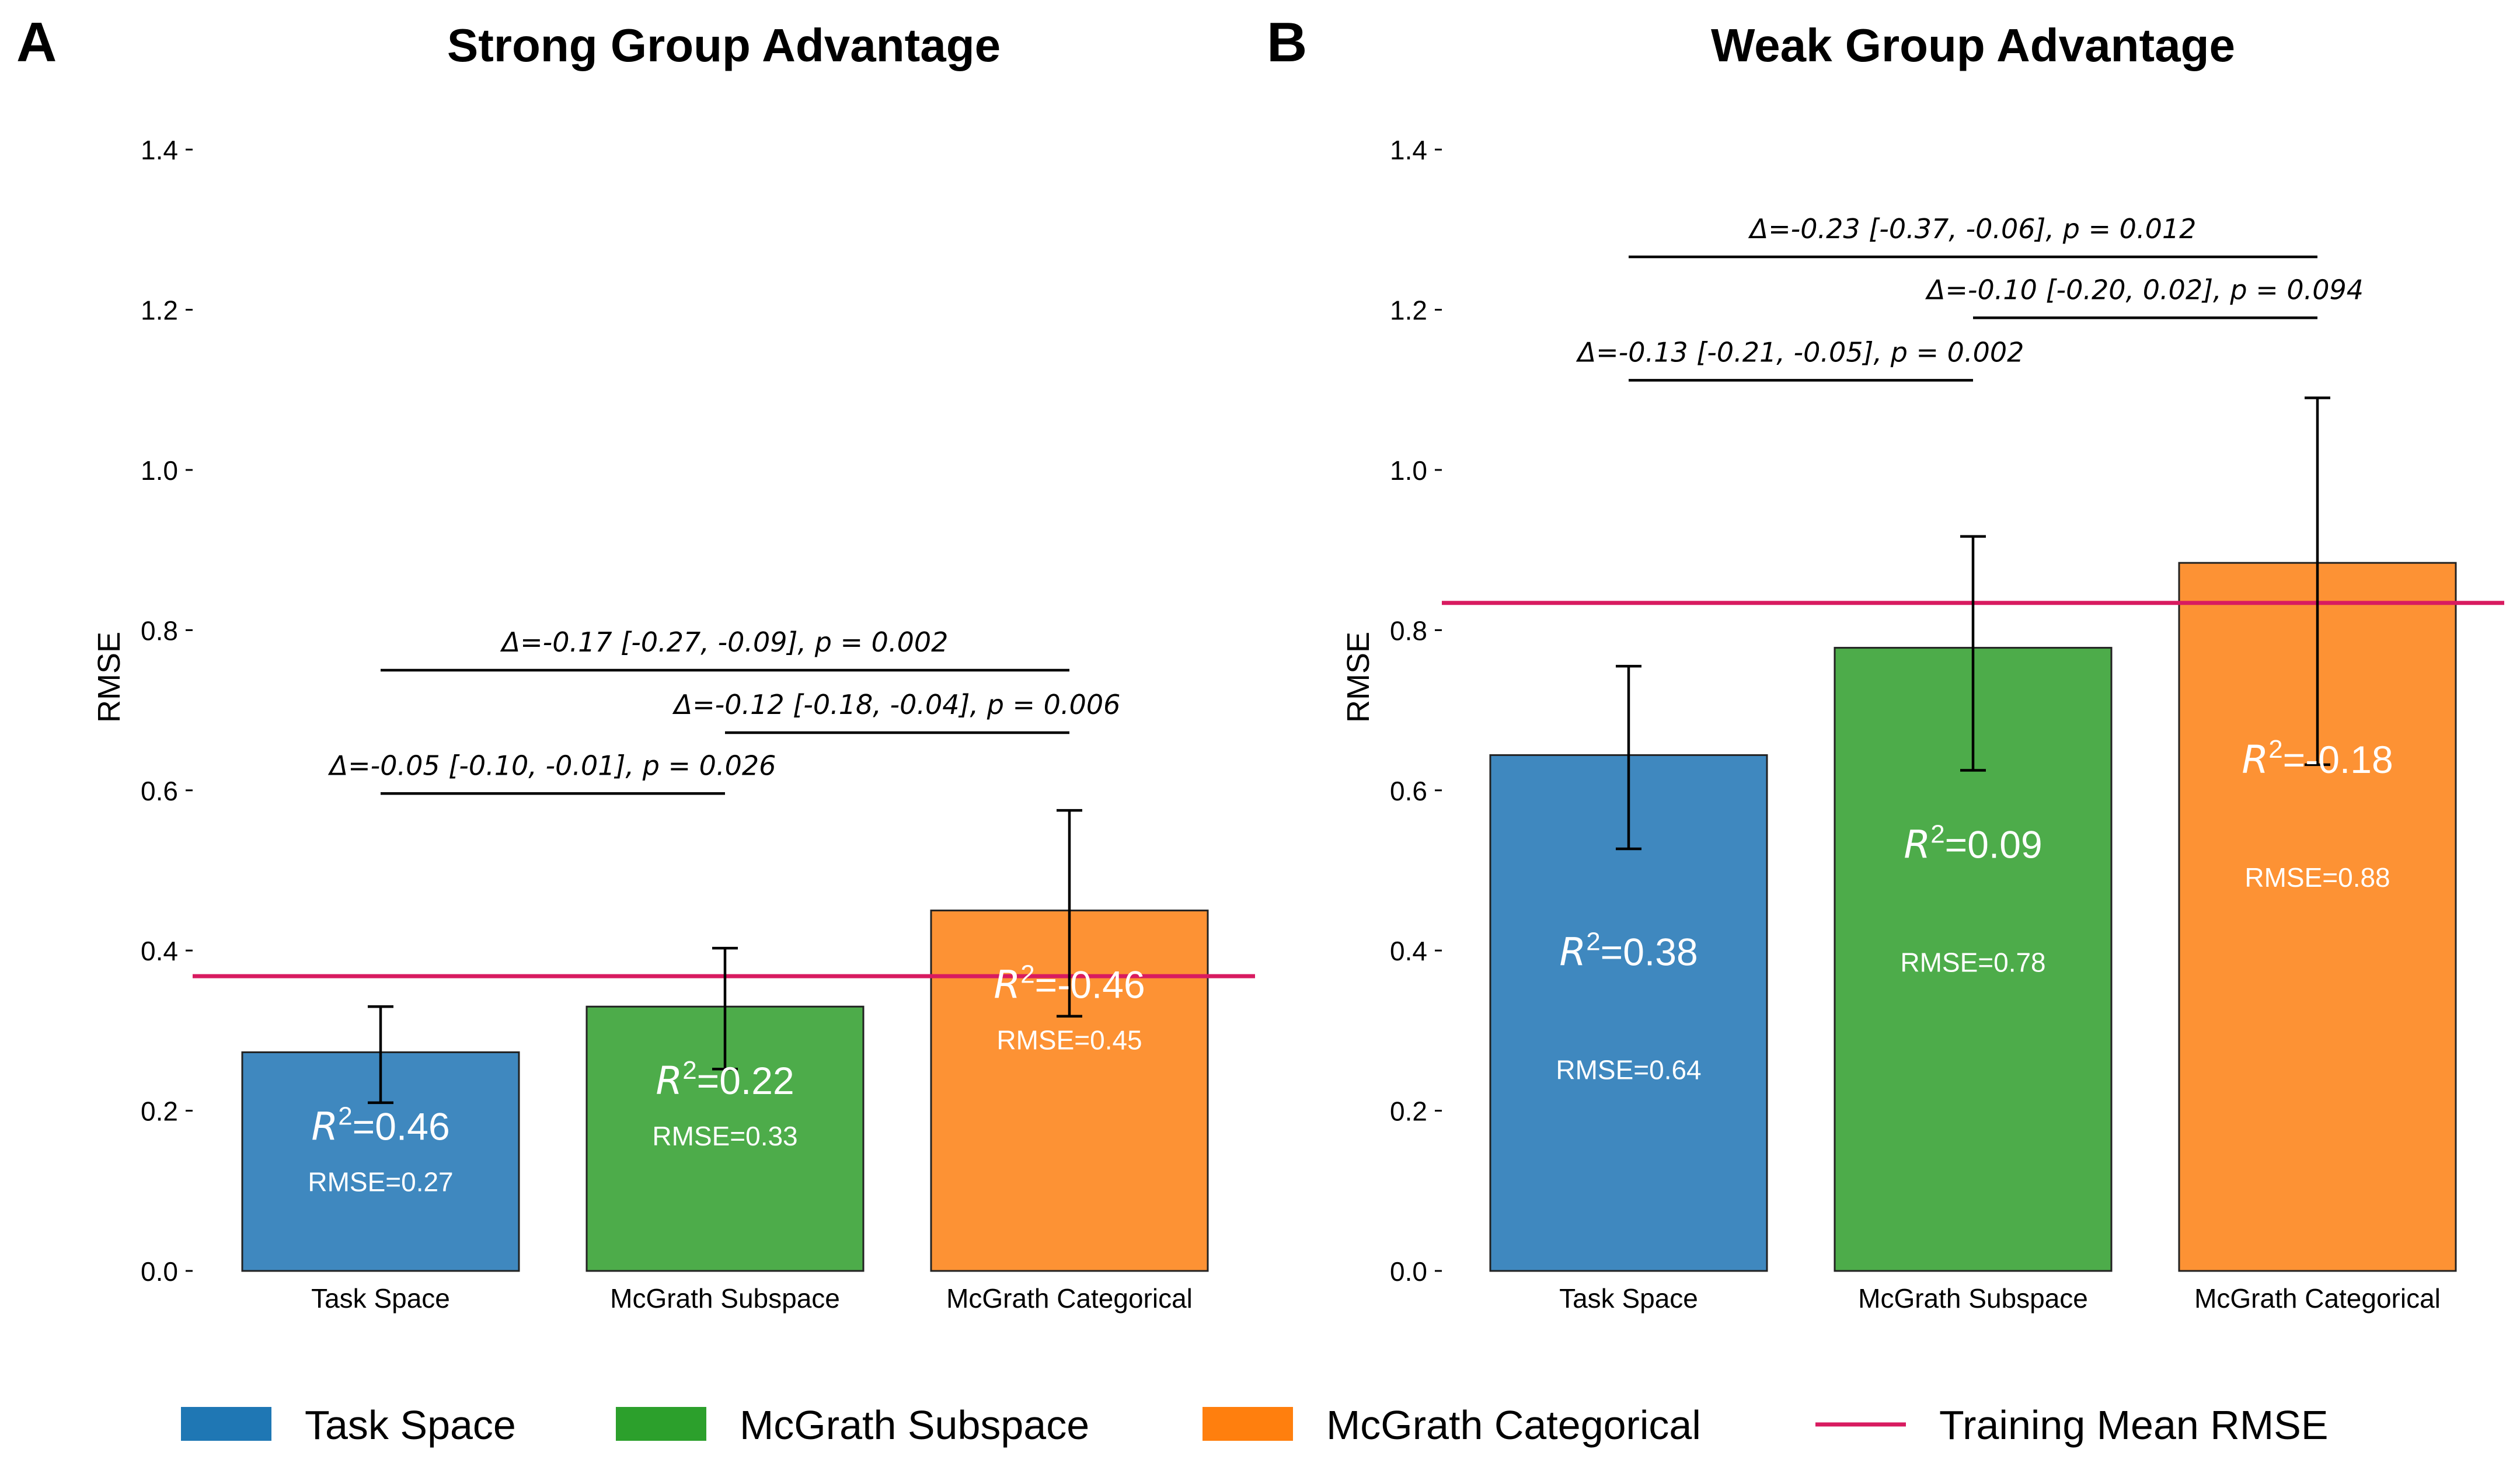 The height and width of the screenshot is (1484, 2520). I want to click on legend-label: McGrath Categorical, so click(1513, 1425).